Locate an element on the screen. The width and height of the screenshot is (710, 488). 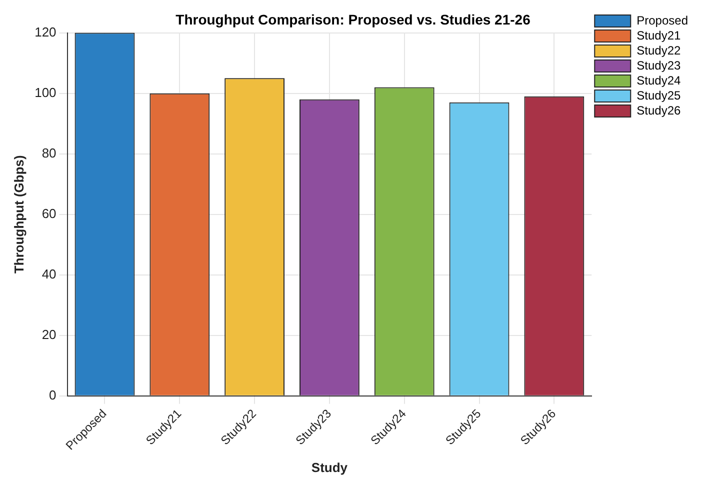
legend-label: Study22 is located at coordinates (658, 50).